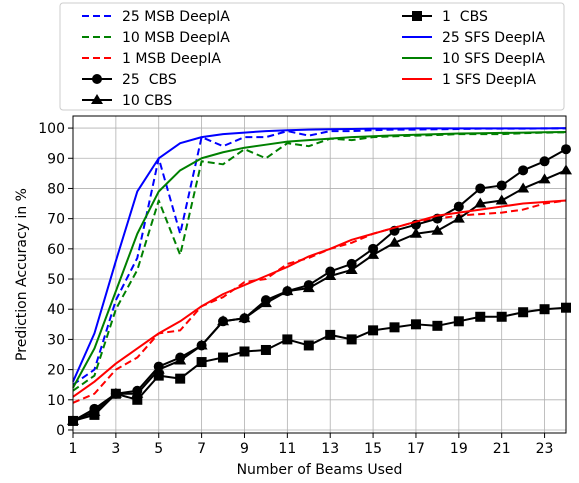 The width and height of the screenshot is (579, 483). I want to click on legend-label: 10 CBS, so click(147, 101).